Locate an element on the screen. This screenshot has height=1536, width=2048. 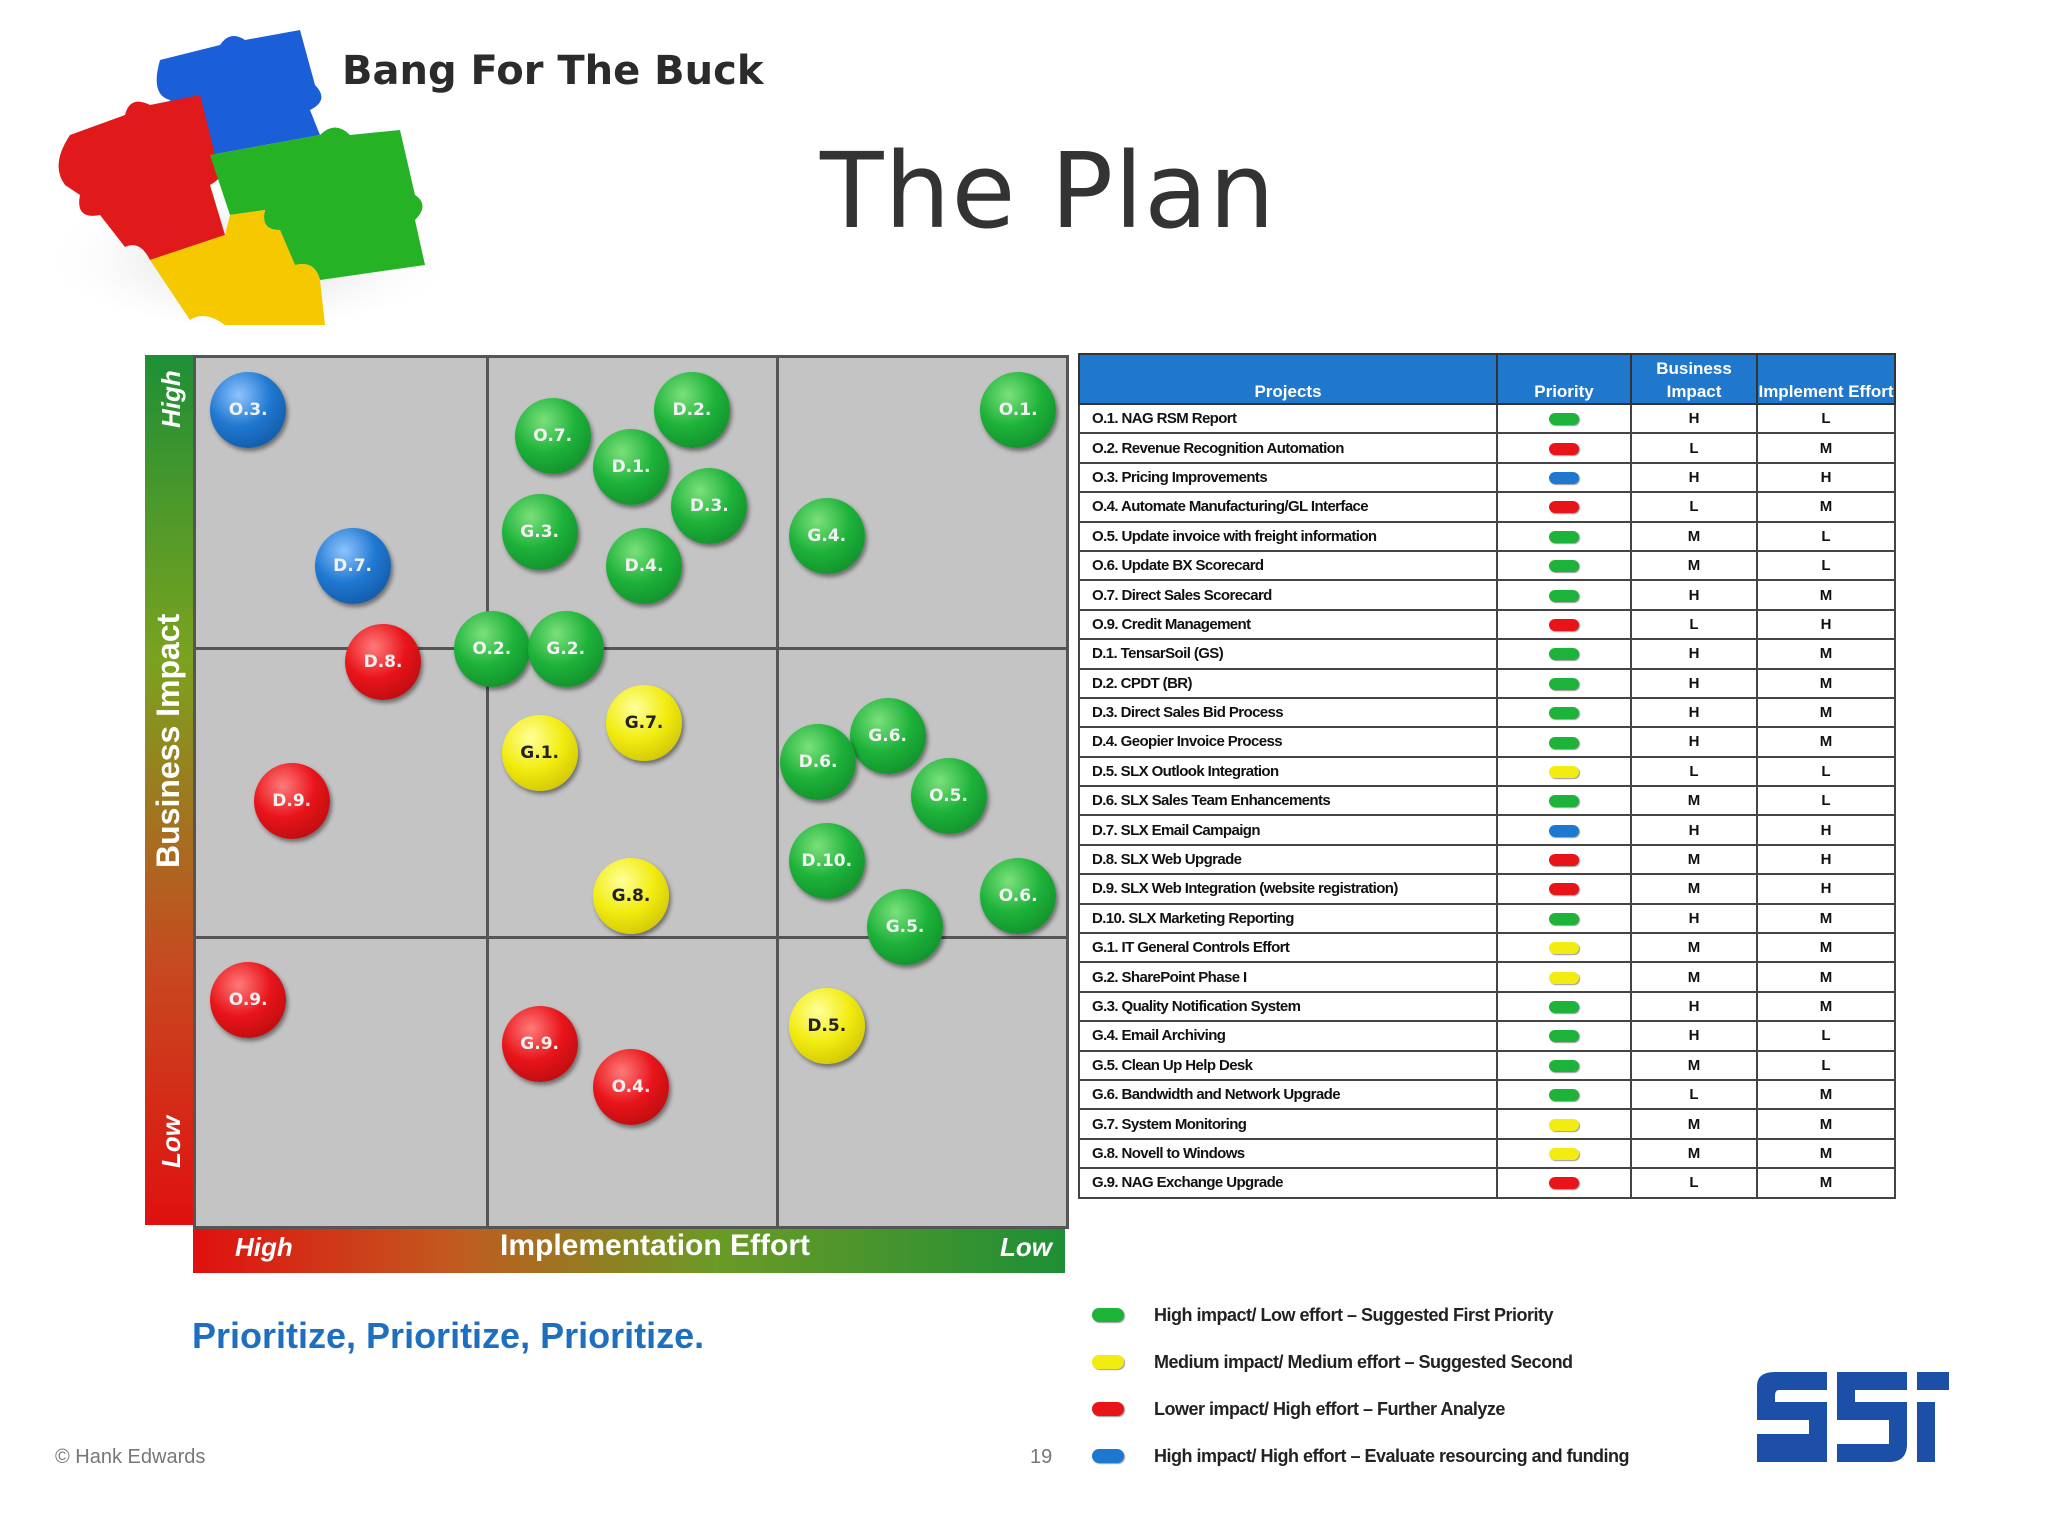
table-row: O.2. Revenue Recognition Automation L M is located at coordinates (1487, 448).